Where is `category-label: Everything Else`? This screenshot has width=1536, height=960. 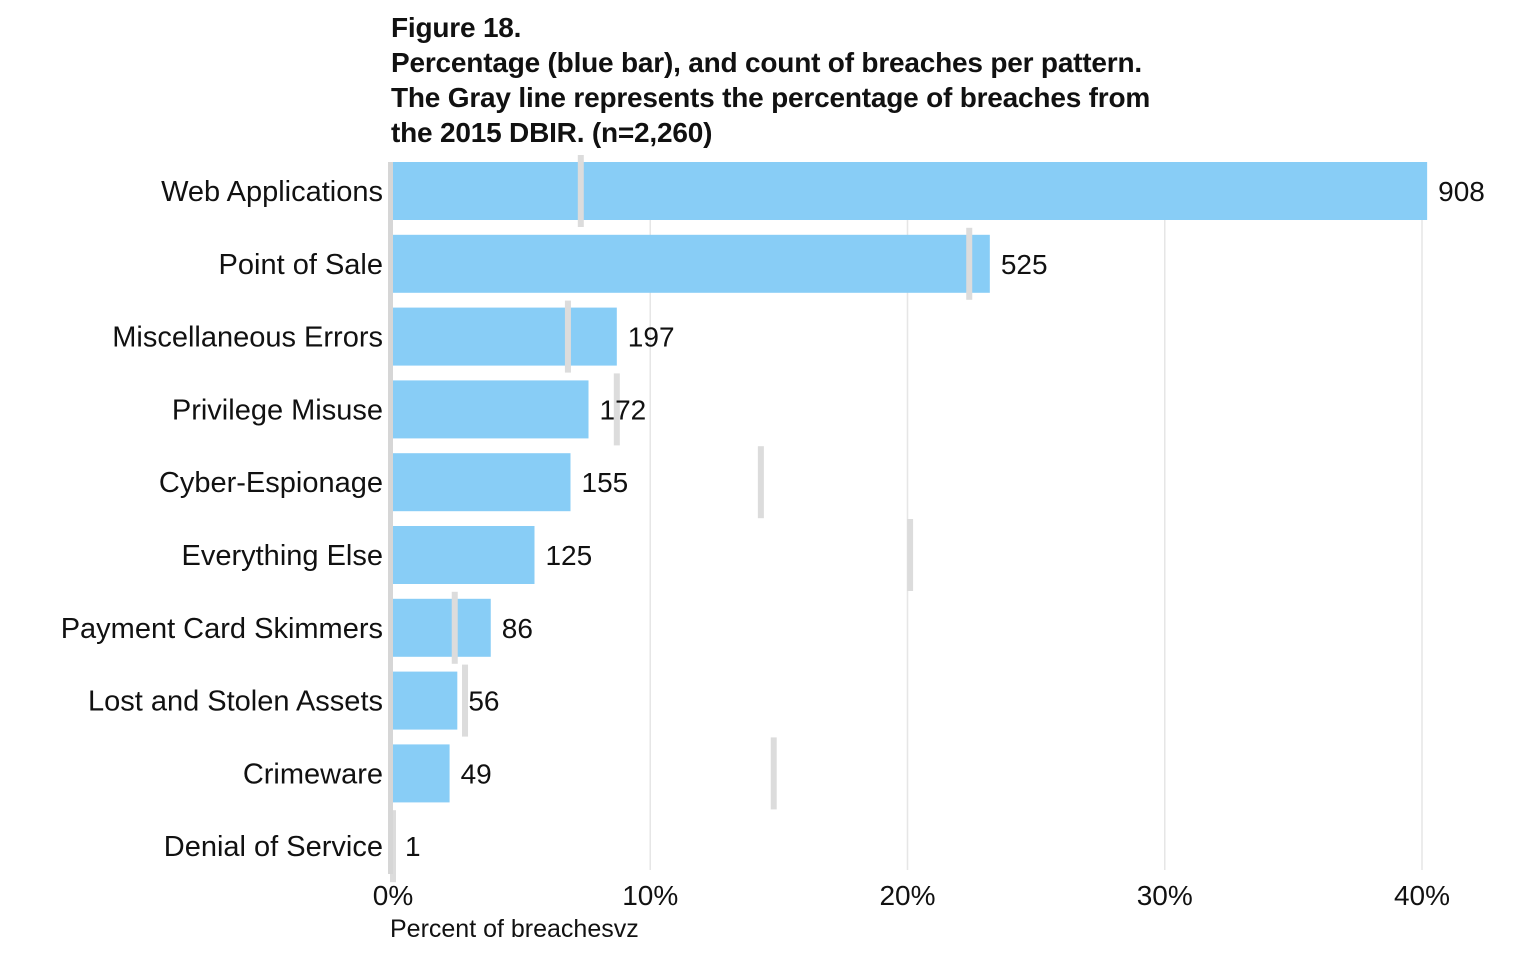
category-label: Everything Else is located at coordinates (283, 556).